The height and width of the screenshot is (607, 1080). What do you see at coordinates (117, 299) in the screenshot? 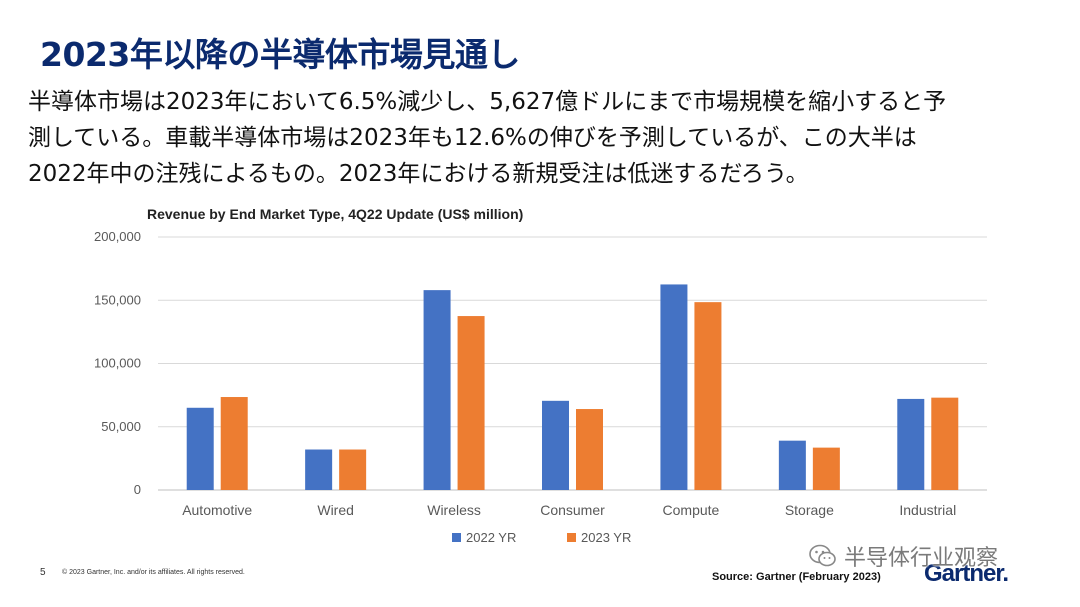
I see `y-tick-label: 150,000` at bounding box center [117, 299].